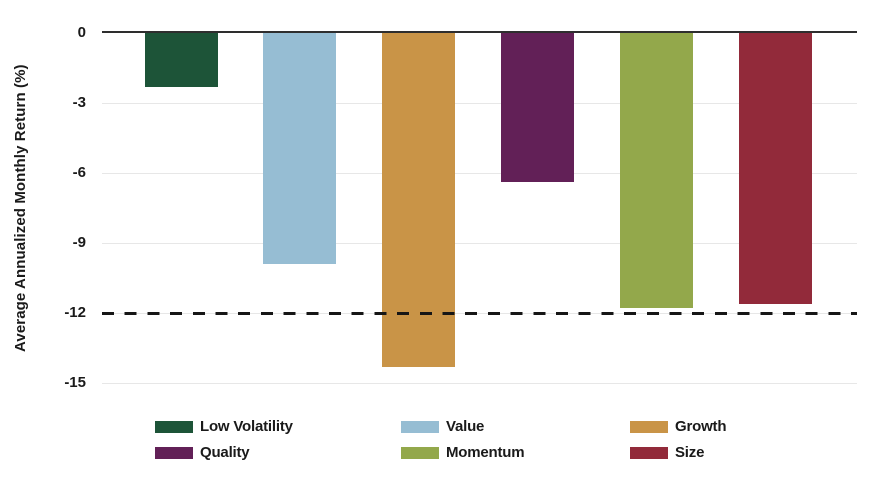 This screenshot has width=880, height=495. Describe the element at coordinates (79, 172) in the screenshot. I see `y-tick--6: -6` at that location.